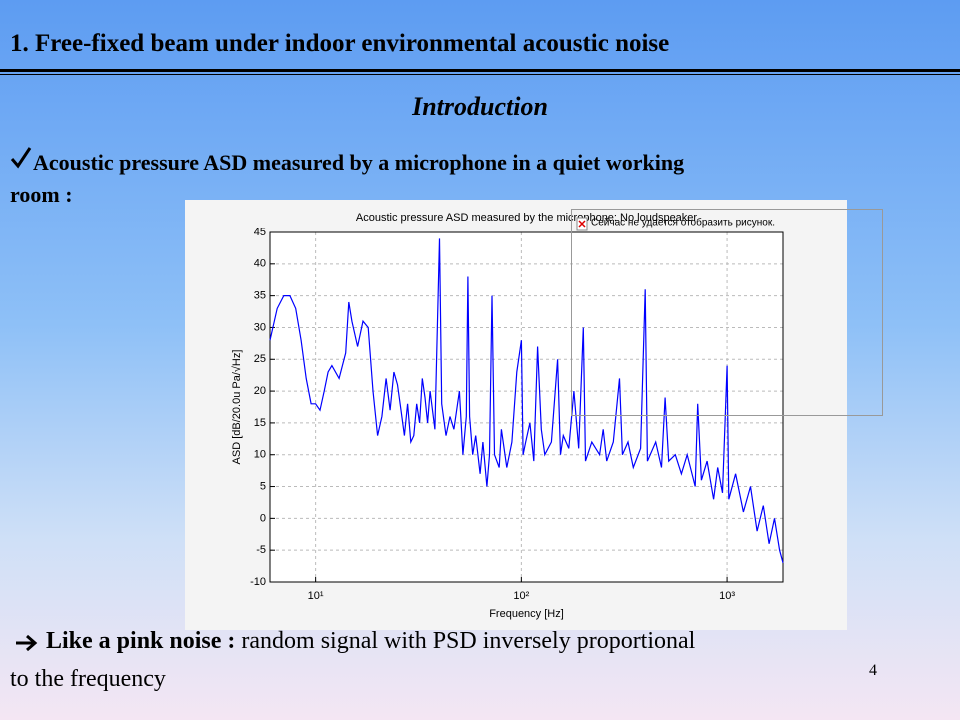 The width and height of the screenshot is (960, 720). I want to click on check-icon, so click(21, 158).